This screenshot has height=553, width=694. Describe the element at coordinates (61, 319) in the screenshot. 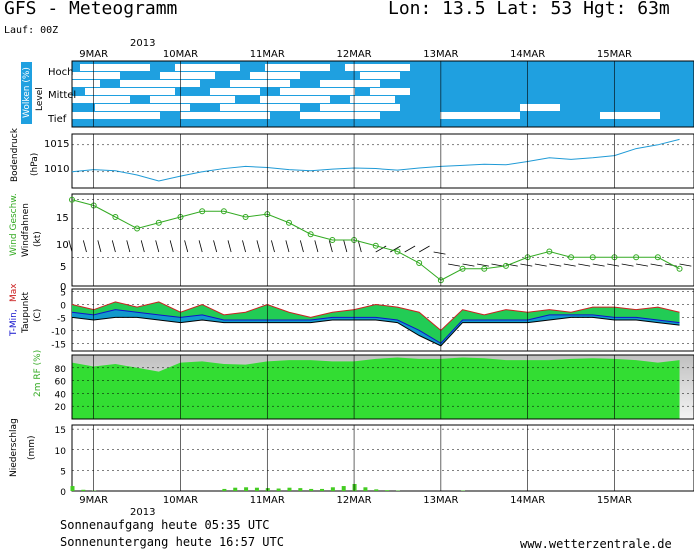

I see `temp-tick: -5` at that location.